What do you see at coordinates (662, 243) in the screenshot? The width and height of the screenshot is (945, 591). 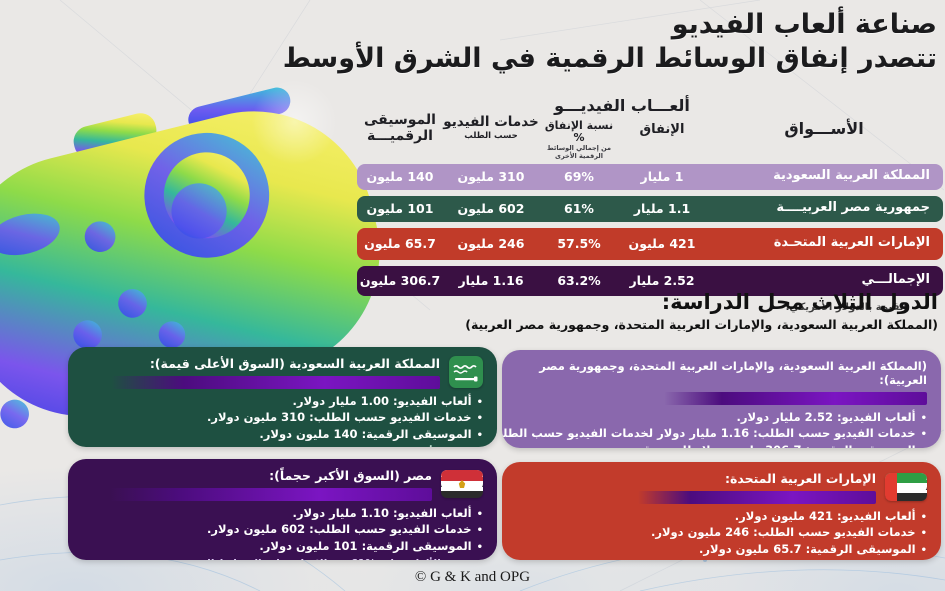 I see `spending-value: 421 مليون` at bounding box center [662, 243].